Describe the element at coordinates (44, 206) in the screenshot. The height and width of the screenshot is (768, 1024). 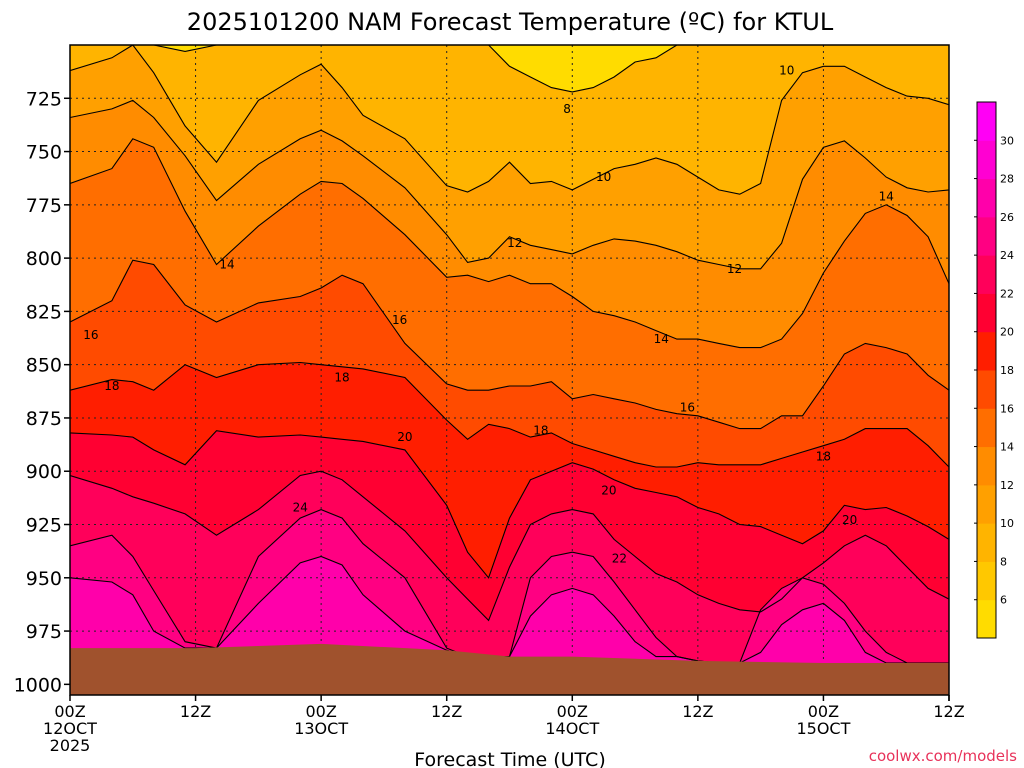
I see `y-tick-label: 775` at that location.